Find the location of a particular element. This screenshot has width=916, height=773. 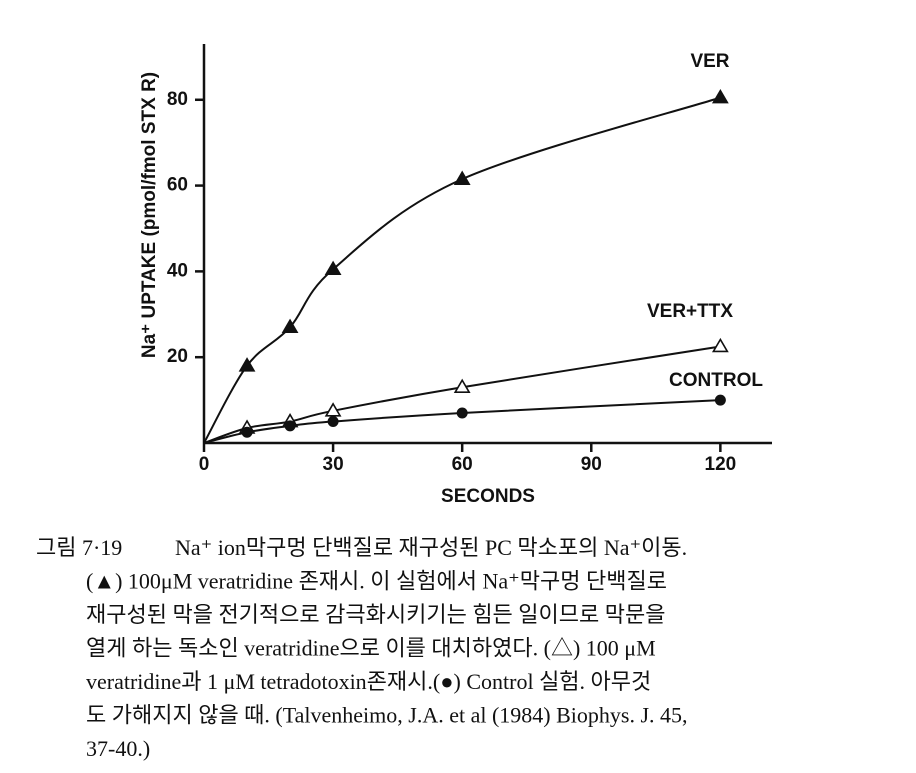

caption-line: 재구성된 막을 전기적으로 감극화시키기는 힘든 일이므로 막문을 is located at coordinates (375, 614).